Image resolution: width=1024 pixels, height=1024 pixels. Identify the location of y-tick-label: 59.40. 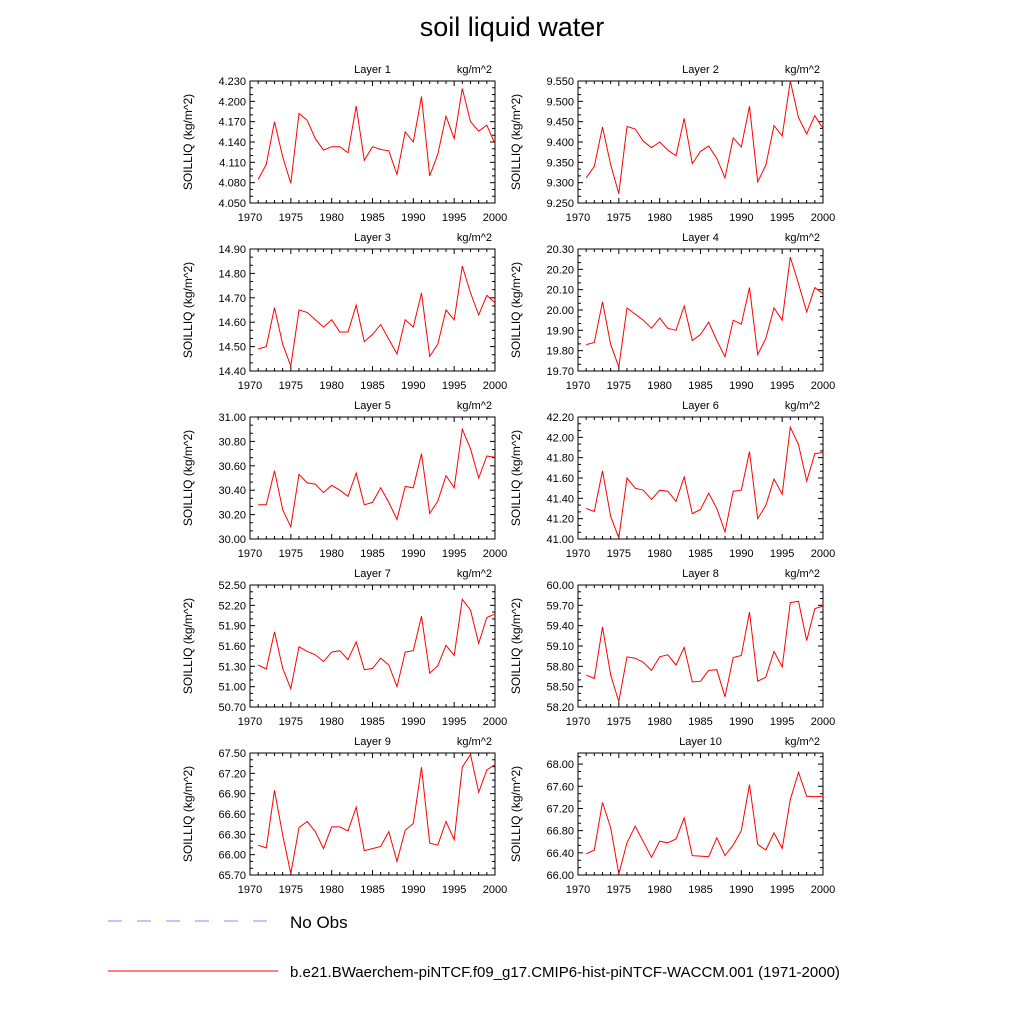
(560, 627).